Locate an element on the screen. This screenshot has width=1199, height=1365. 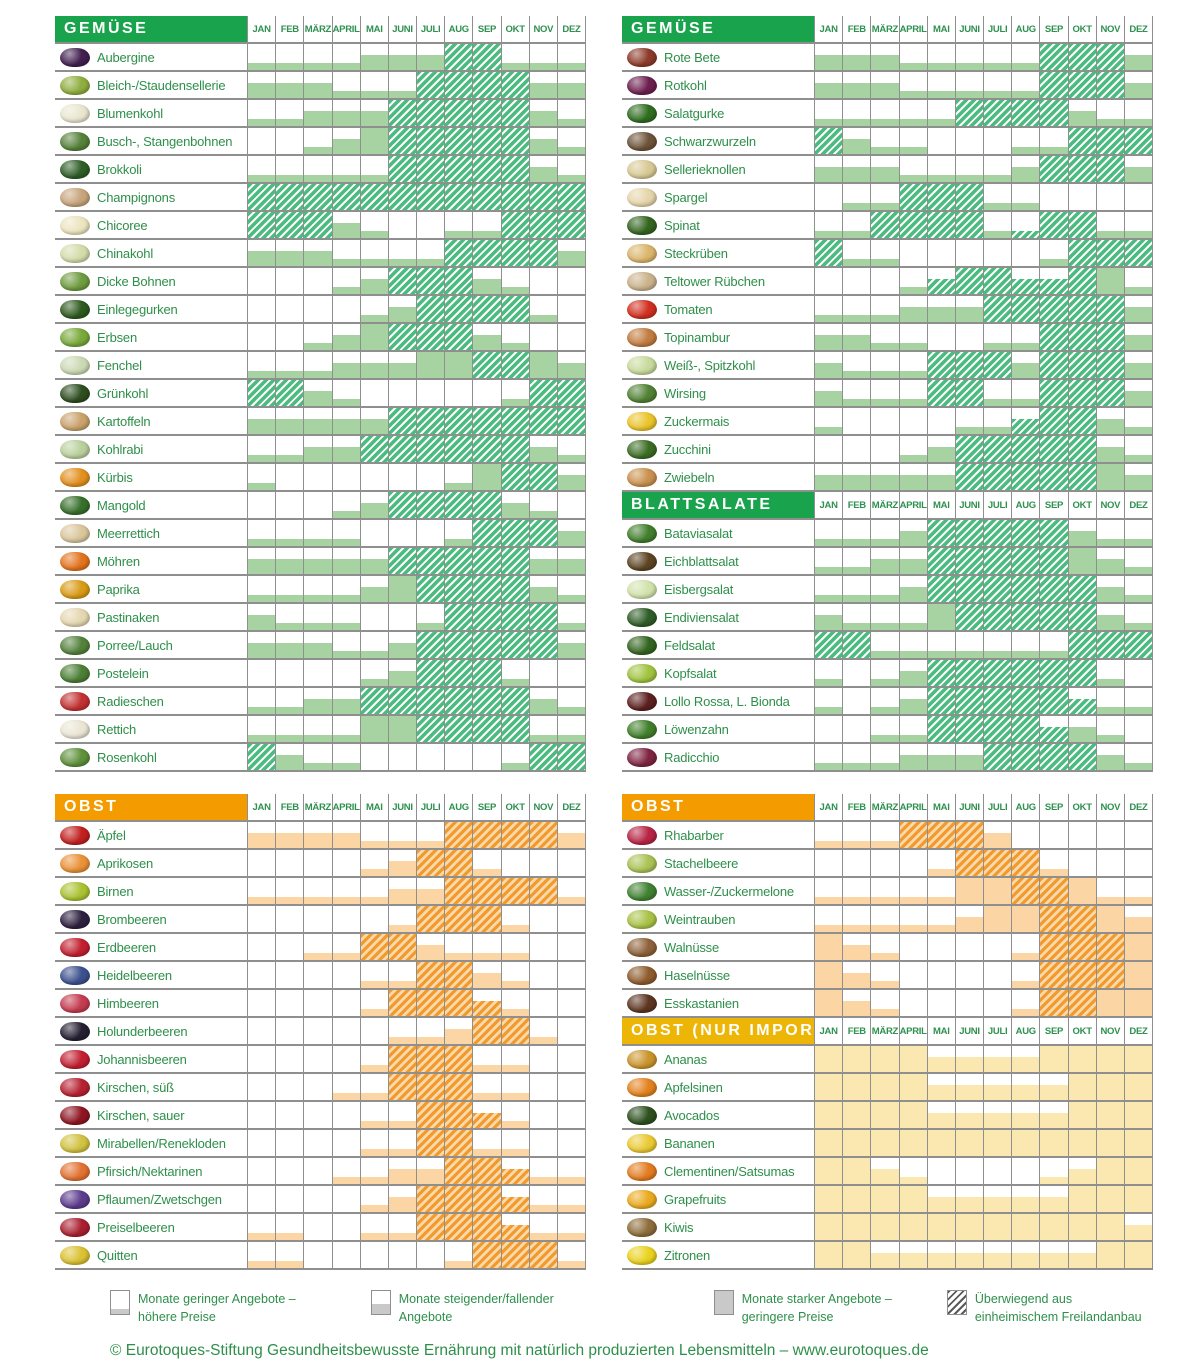
row-label: Kürbis is located at coordinates (115, 477).